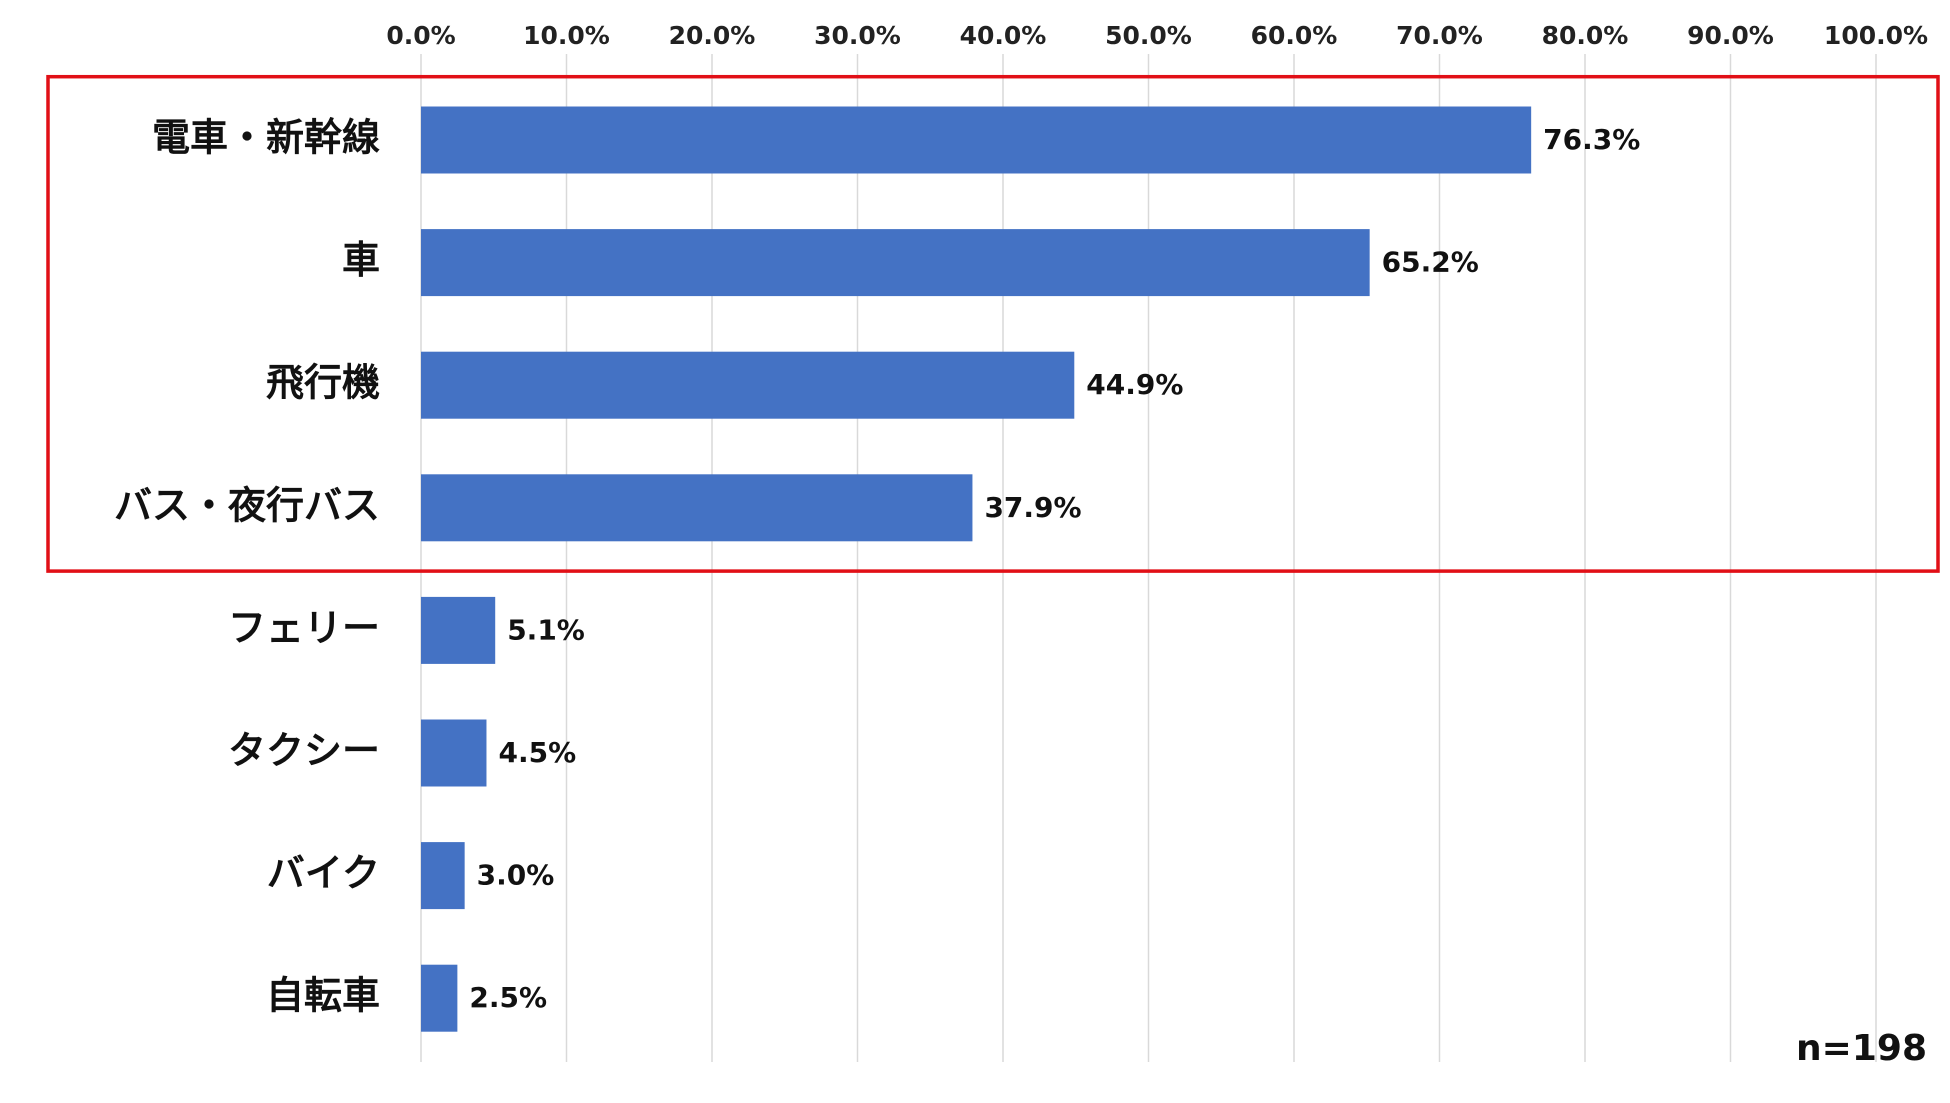 The image size is (1950, 1103). What do you see at coordinates (1876, 35) in the screenshot?
I see `x-tick-label: 100.0%` at bounding box center [1876, 35].